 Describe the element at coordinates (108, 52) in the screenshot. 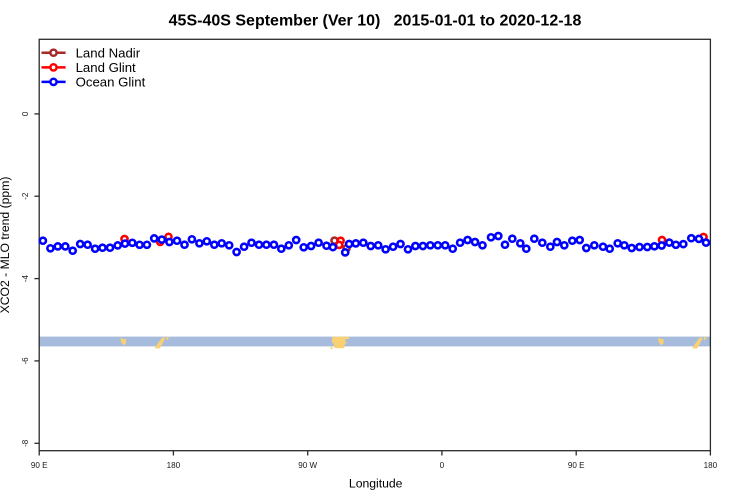

I see `svg-text: Land Nadir` at that location.